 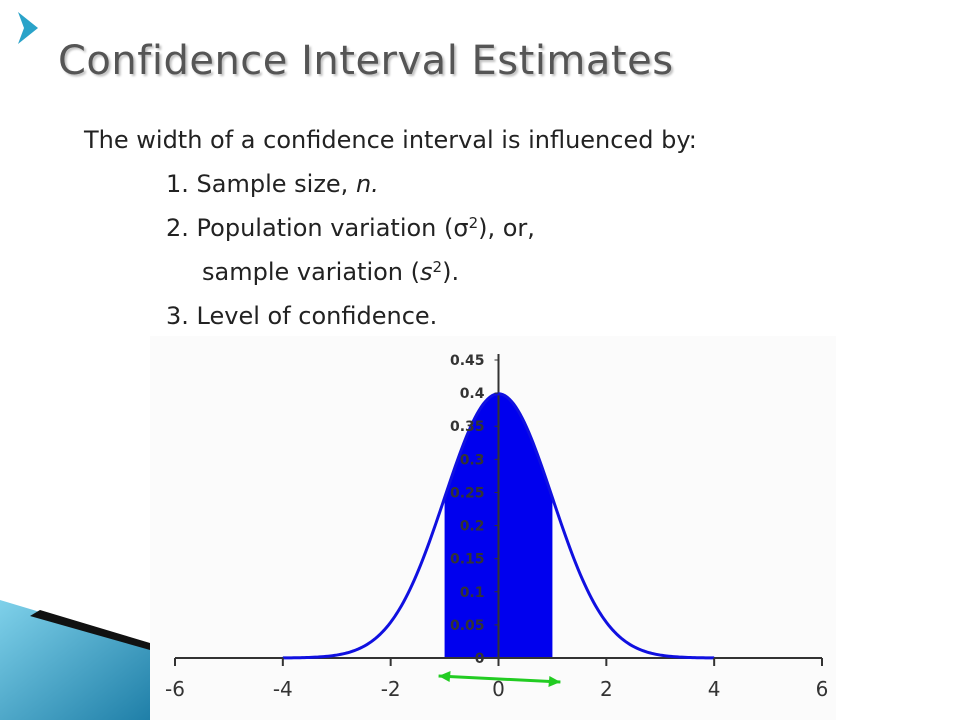 What do you see at coordinates (480, 659) in the screenshot?
I see `y-tick-label: 0` at bounding box center [480, 659].